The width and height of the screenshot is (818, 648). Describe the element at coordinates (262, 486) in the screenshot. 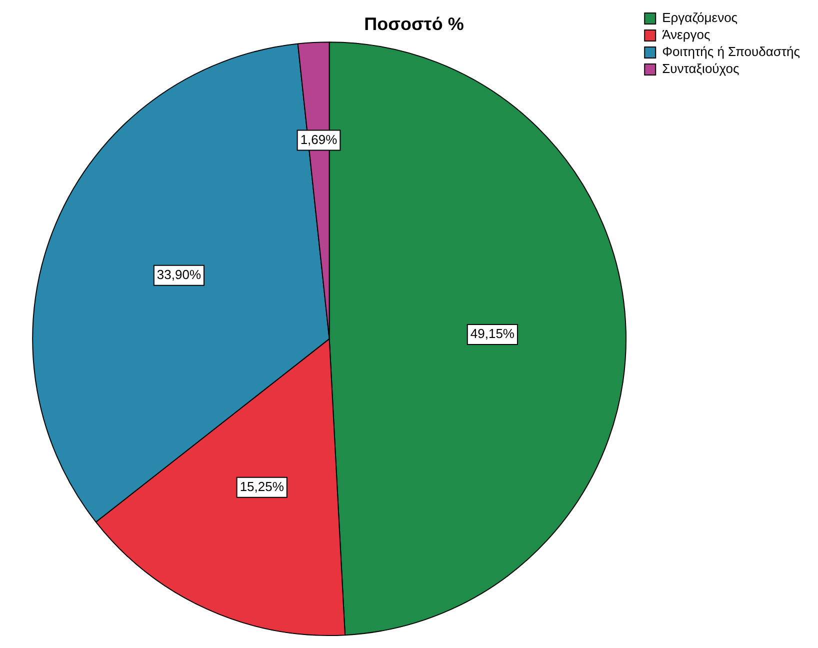

I see `data-label: 15,25%` at that location.